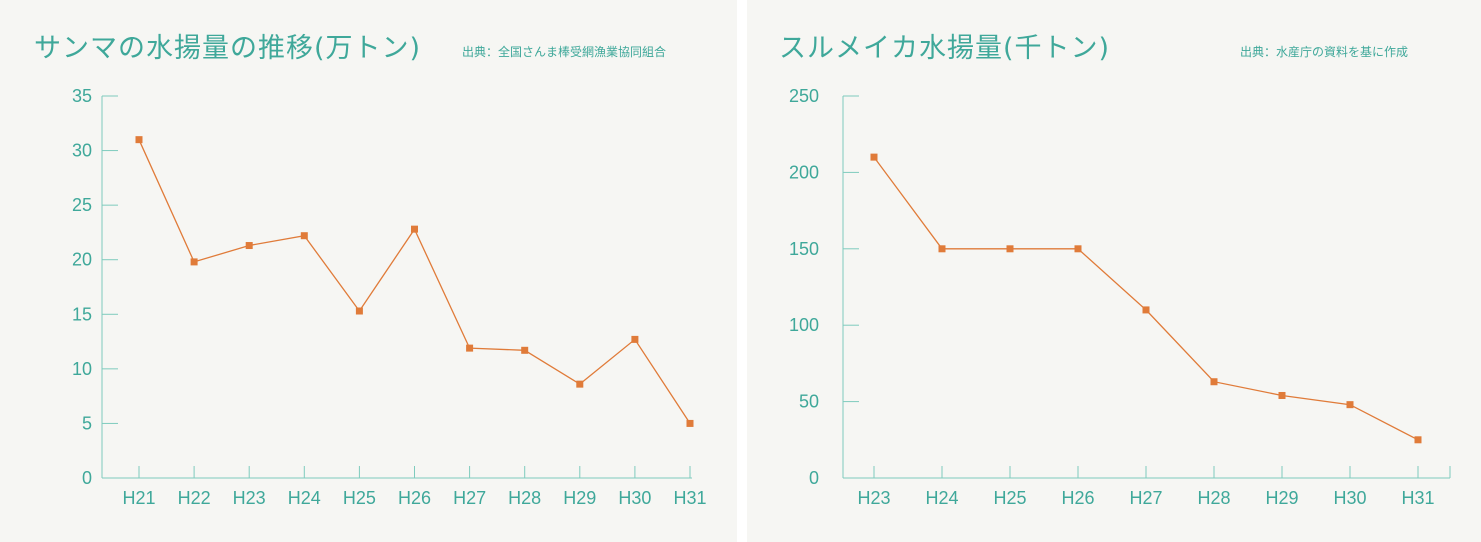 This screenshot has width=1481, height=542. What do you see at coordinates (249, 498) in the screenshot?
I see `saury-x-tick-label: H23` at bounding box center [249, 498].